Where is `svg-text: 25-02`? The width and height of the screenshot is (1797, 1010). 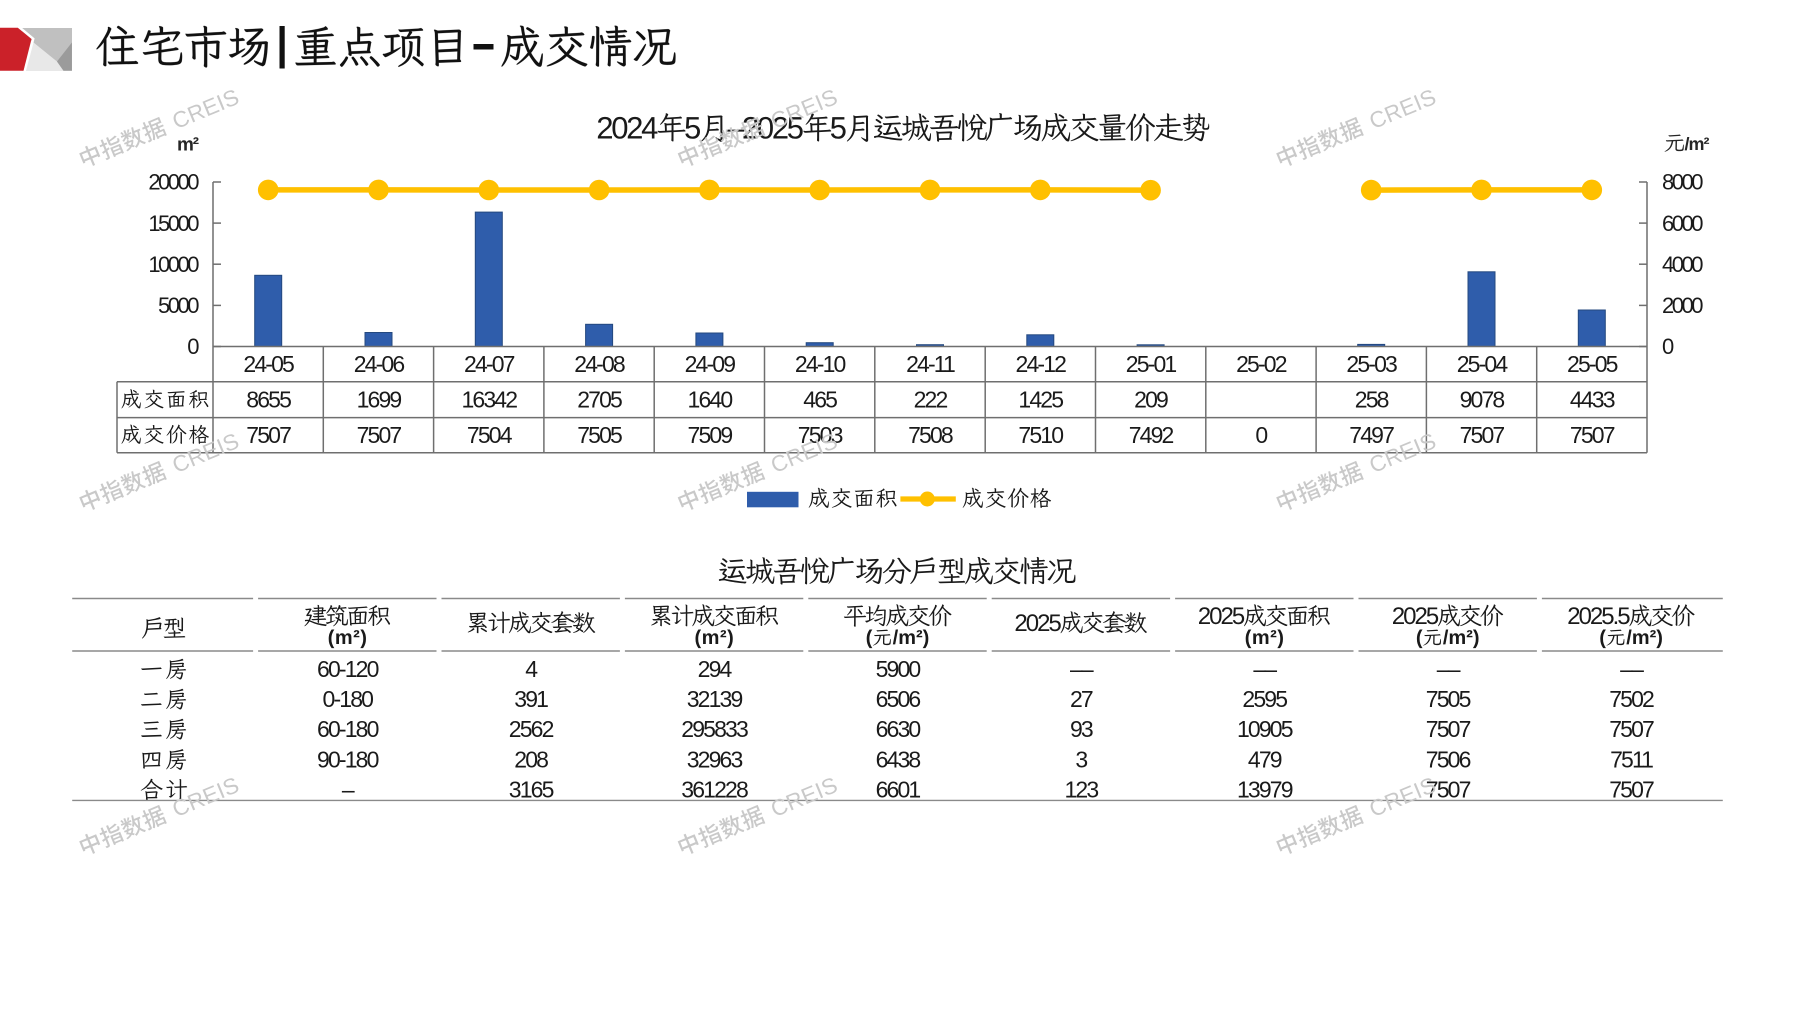
svg-text: 25-02 is located at coordinates (1261, 364).